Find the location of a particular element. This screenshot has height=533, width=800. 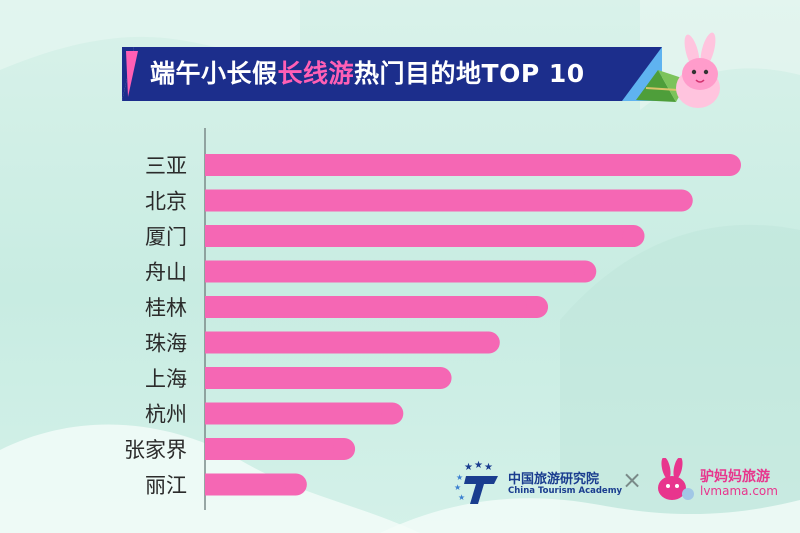

partner-url: lvmama.com is located at coordinates (739, 491).